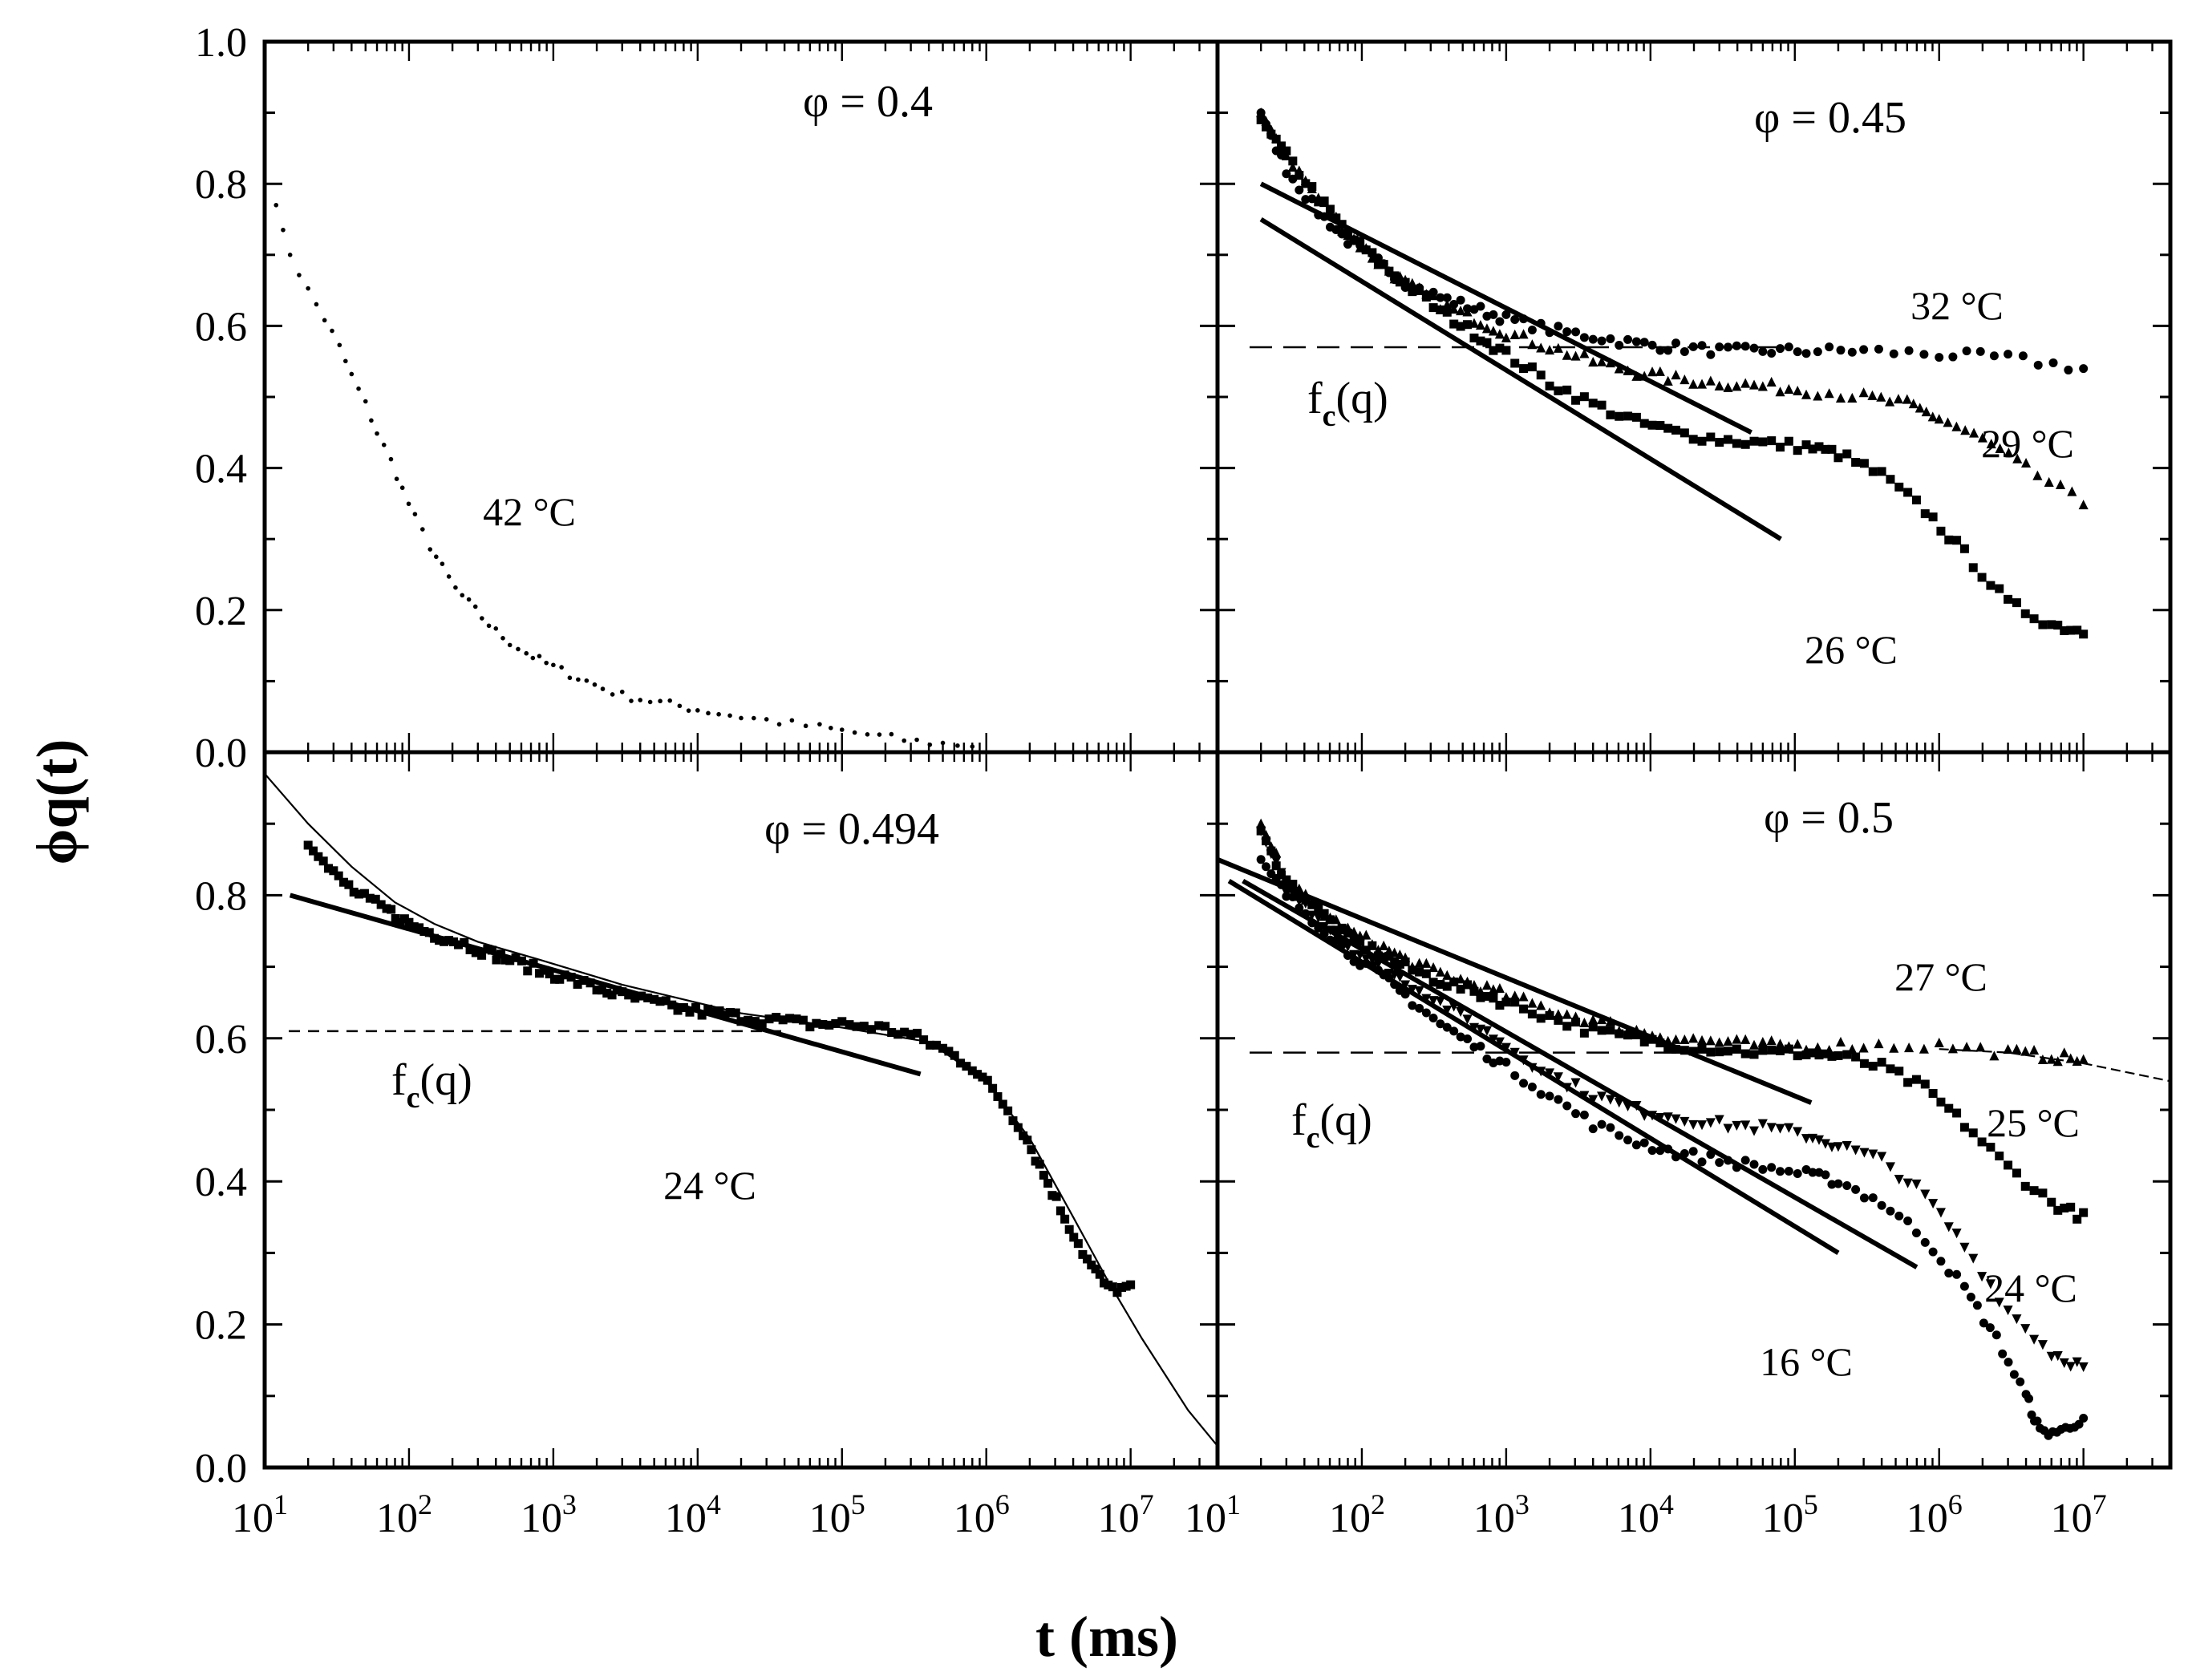 The width and height of the screenshot is (2188, 1680). I want to click on x-tick-label: 10⁵, so click(1790, 1514).